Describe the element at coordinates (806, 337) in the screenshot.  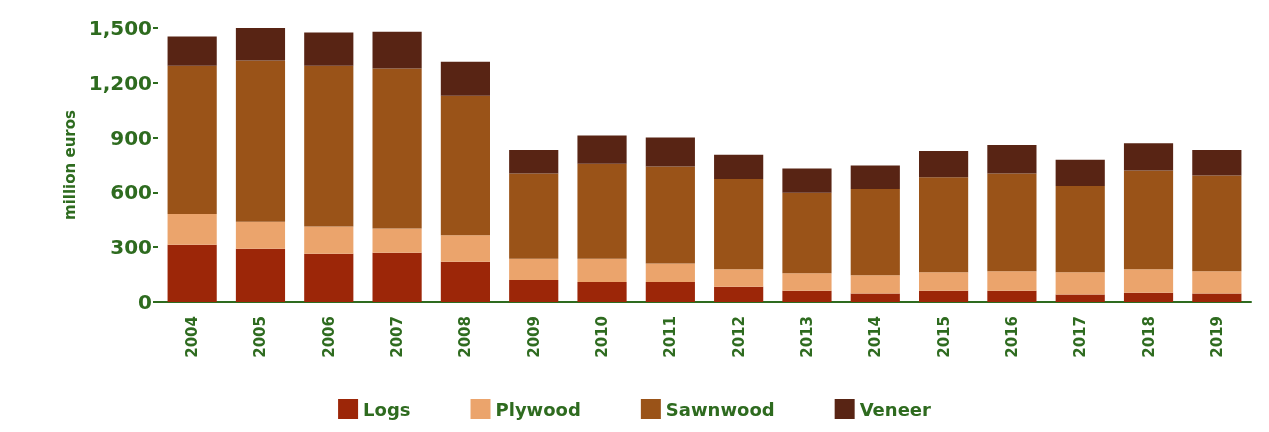
I see `x-tick-label: 2013` at that location.